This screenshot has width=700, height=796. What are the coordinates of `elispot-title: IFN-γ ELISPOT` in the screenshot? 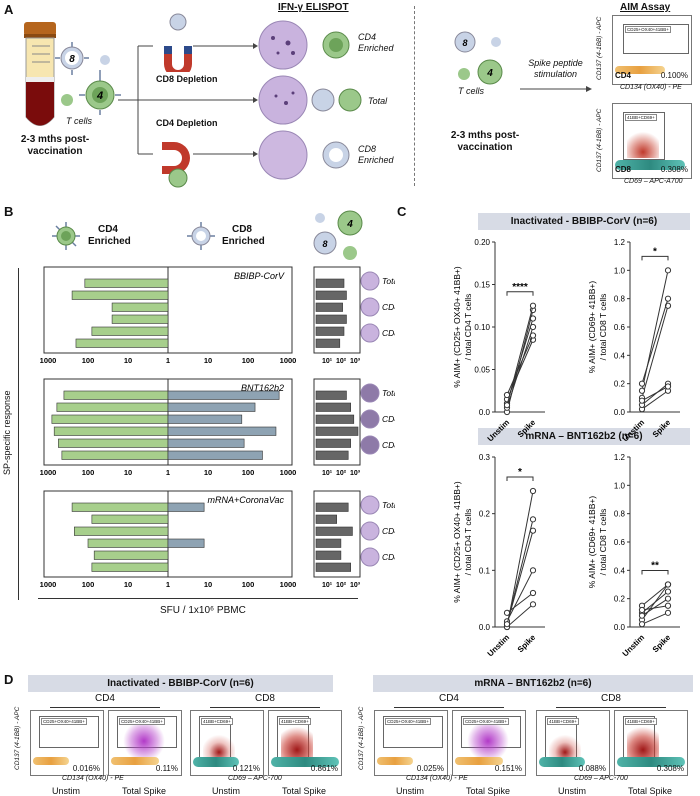 It's located at (313, 7).